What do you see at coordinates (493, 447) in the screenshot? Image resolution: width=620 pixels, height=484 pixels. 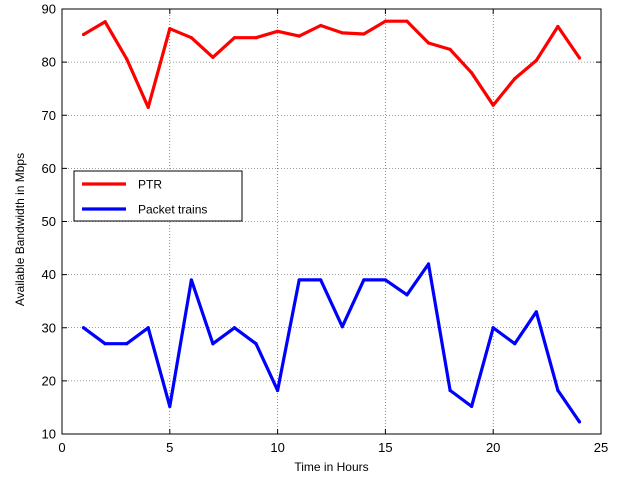 I see `x-tick-label: 20` at bounding box center [493, 447].